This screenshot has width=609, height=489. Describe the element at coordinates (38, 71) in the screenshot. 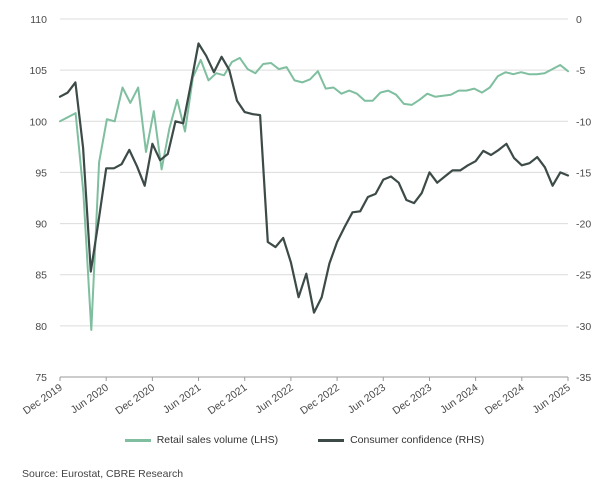

I see `y-left-tick-label: 105` at that location.